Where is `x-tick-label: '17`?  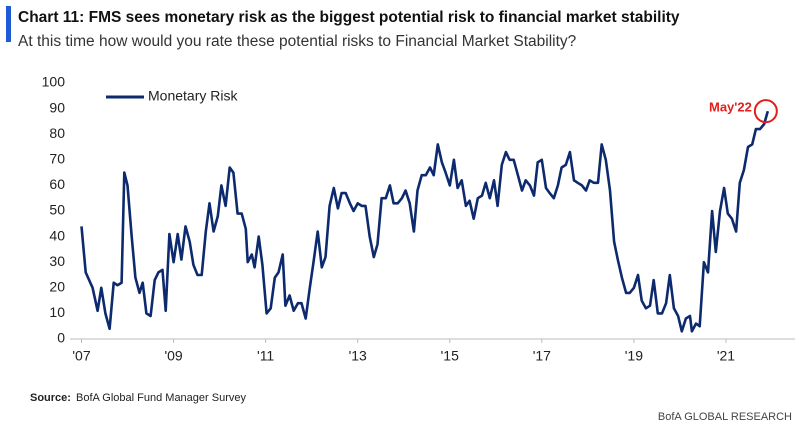
x-tick-label: '17 is located at coordinates (542, 356).